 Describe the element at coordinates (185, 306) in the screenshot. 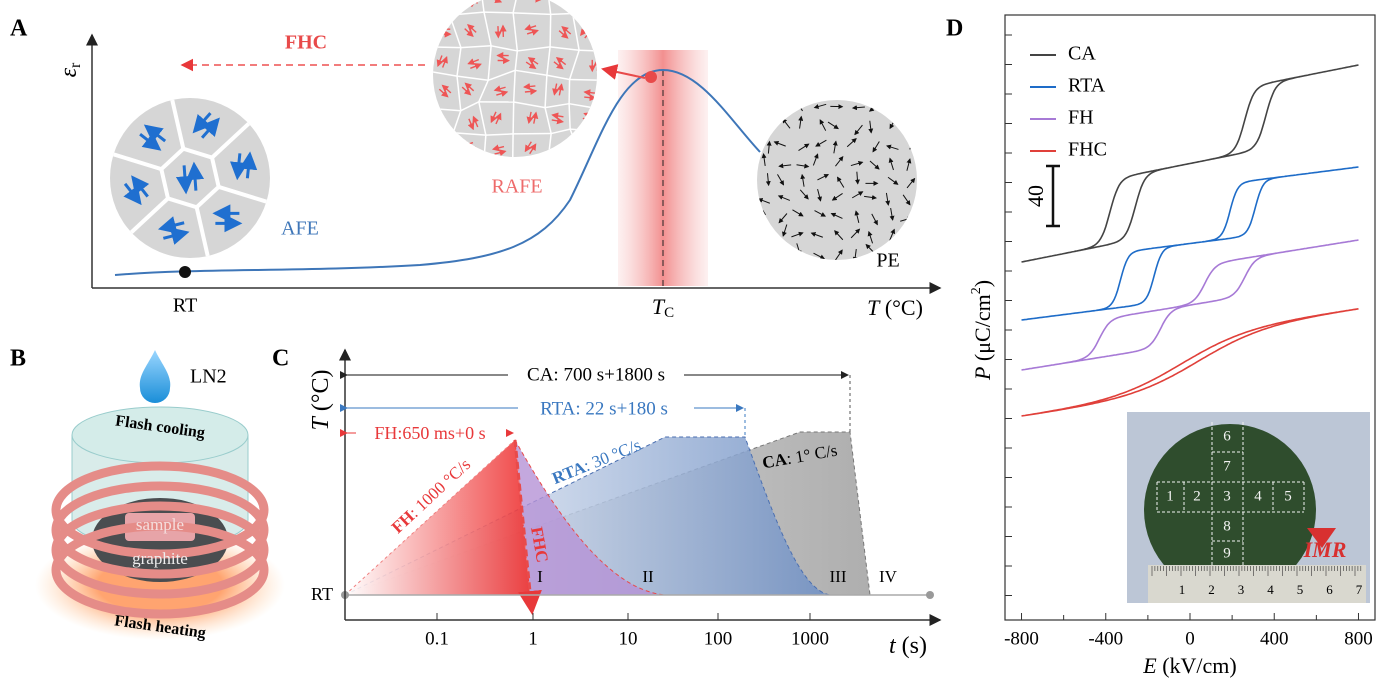

I see `x-label: RT` at that location.